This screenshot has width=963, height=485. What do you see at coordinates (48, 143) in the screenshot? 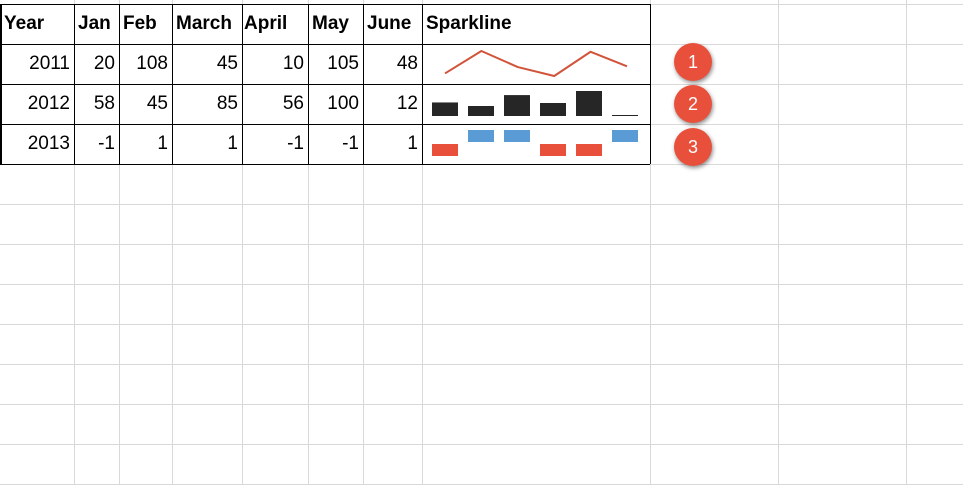
I see `cell-year-2013: 2013` at bounding box center [48, 143].